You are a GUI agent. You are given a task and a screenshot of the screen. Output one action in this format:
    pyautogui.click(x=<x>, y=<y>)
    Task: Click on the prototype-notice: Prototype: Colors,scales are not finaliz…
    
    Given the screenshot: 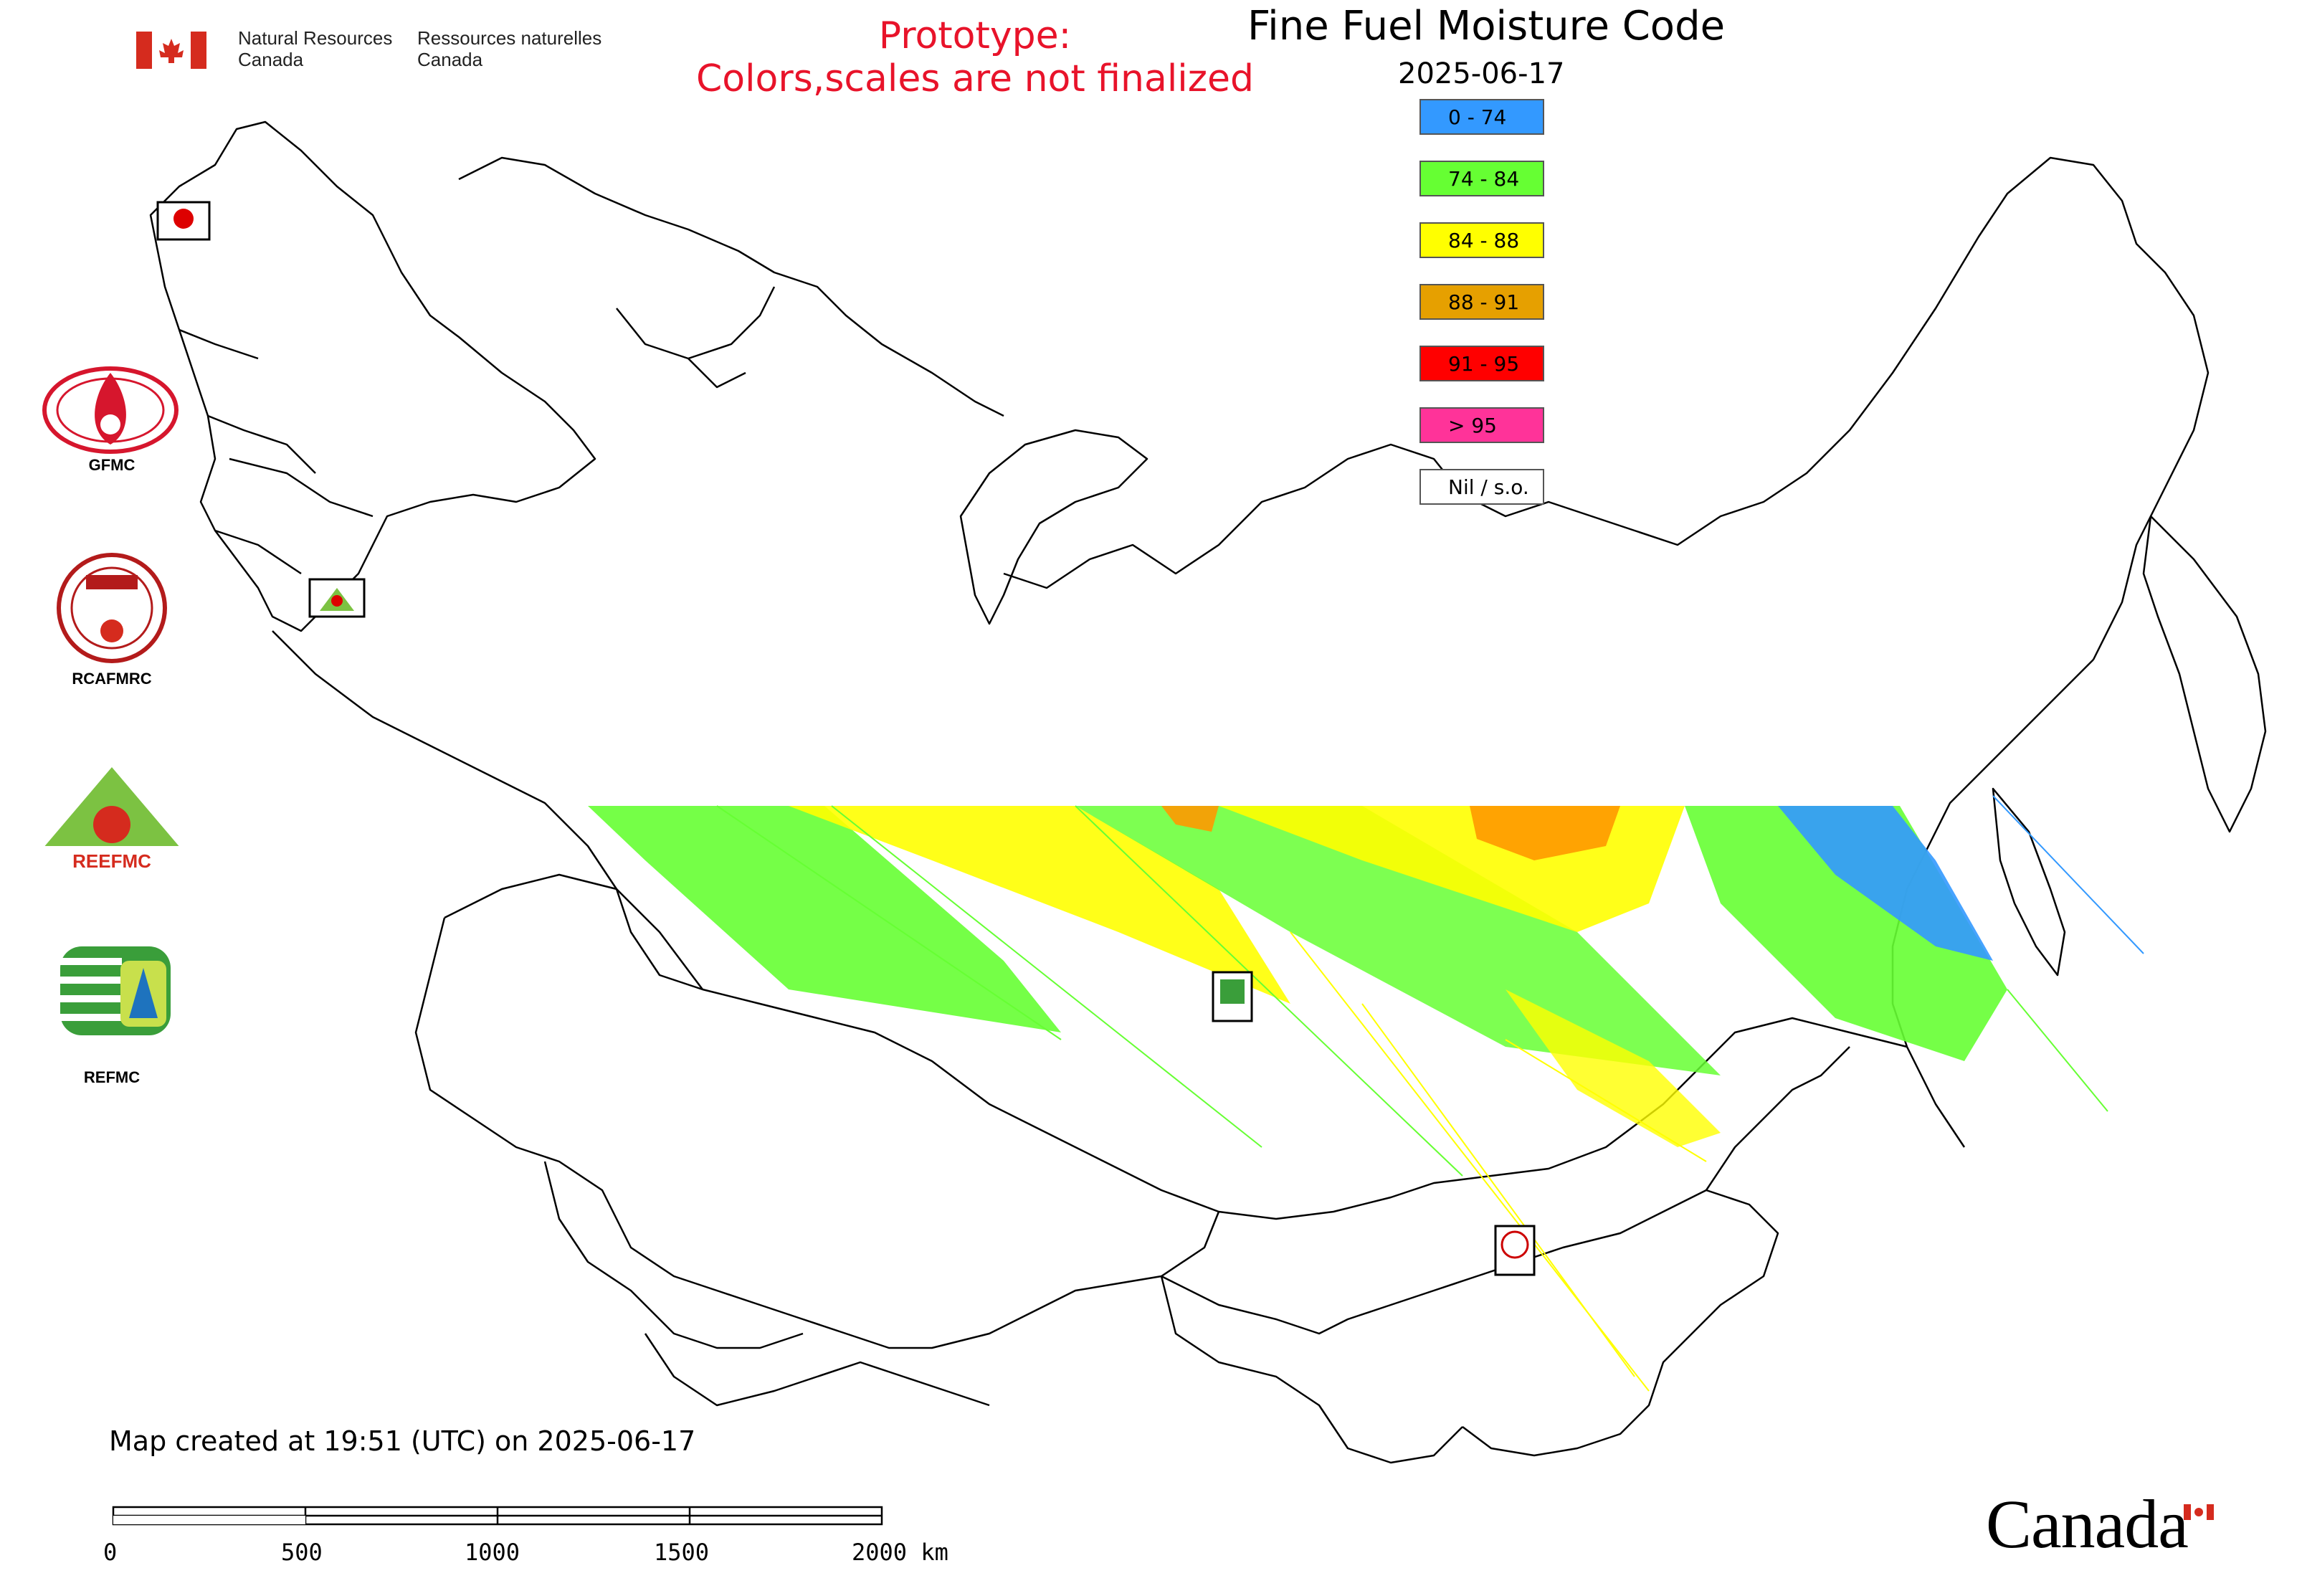 What is the action you would take?
    pyautogui.click(x=975, y=57)
    